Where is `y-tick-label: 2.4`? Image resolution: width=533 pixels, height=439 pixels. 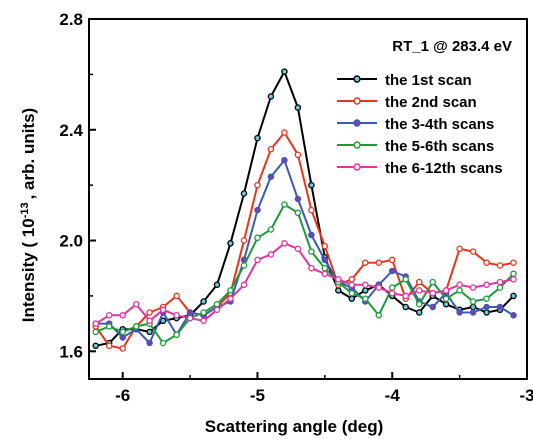
y-tick-label: 2.4 is located at coordinates (71, 130).